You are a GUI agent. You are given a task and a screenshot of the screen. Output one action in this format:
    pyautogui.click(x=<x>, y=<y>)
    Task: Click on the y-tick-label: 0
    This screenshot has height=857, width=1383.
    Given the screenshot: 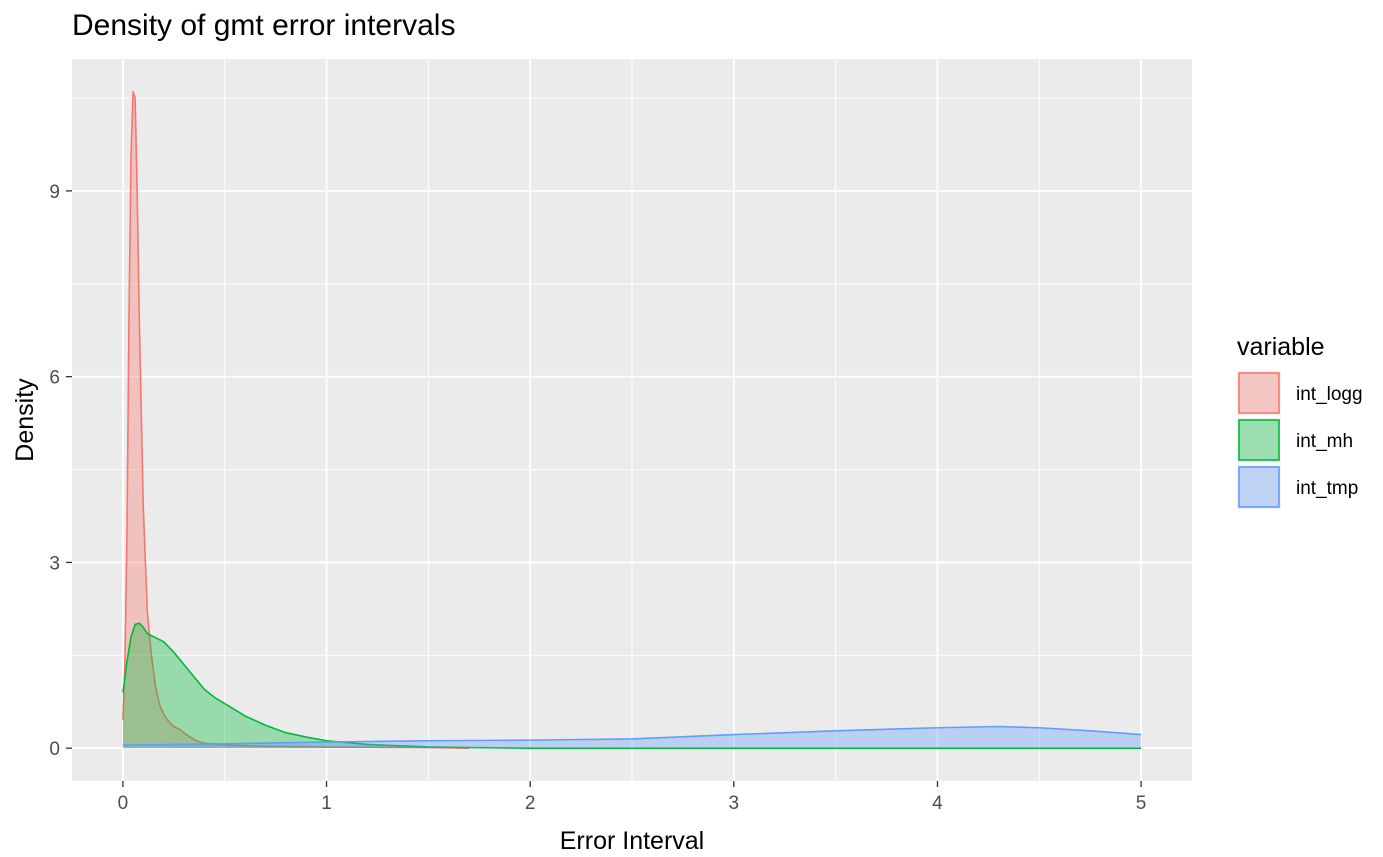 What is the action you would take?
    pyautogui.click(x=54, y=749)
    